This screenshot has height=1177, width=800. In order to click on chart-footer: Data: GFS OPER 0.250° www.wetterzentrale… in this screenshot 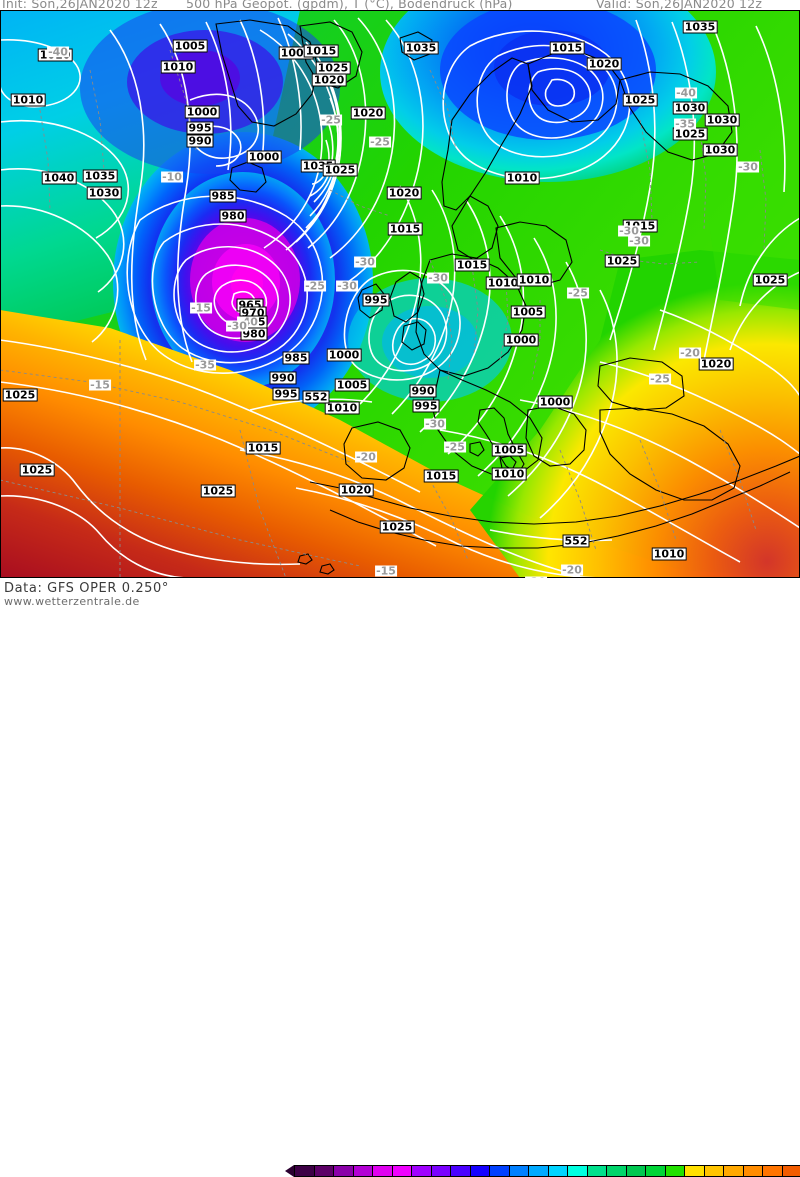, I will do `click(400, 589)`.